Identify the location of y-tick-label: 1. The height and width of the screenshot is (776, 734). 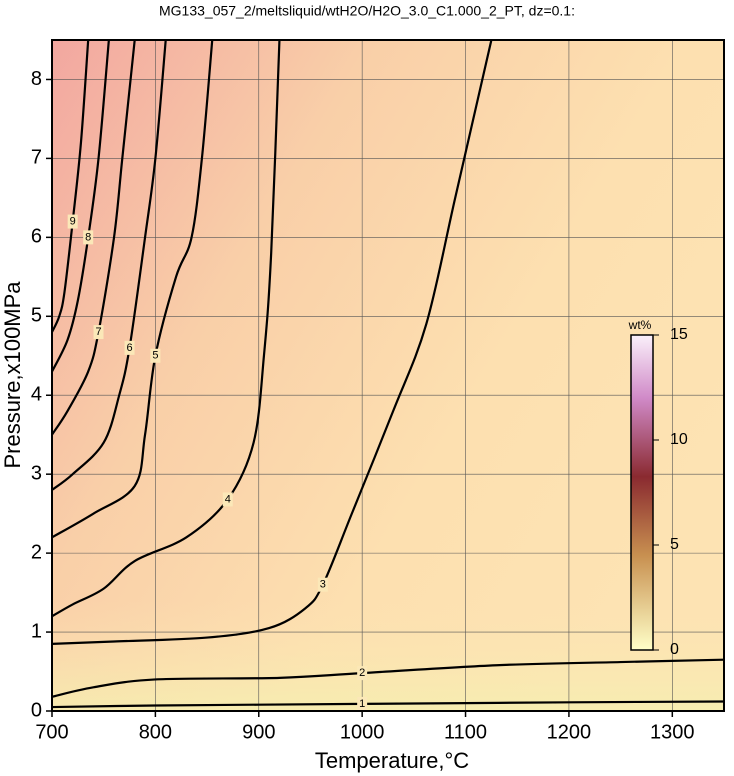
(36, 631).